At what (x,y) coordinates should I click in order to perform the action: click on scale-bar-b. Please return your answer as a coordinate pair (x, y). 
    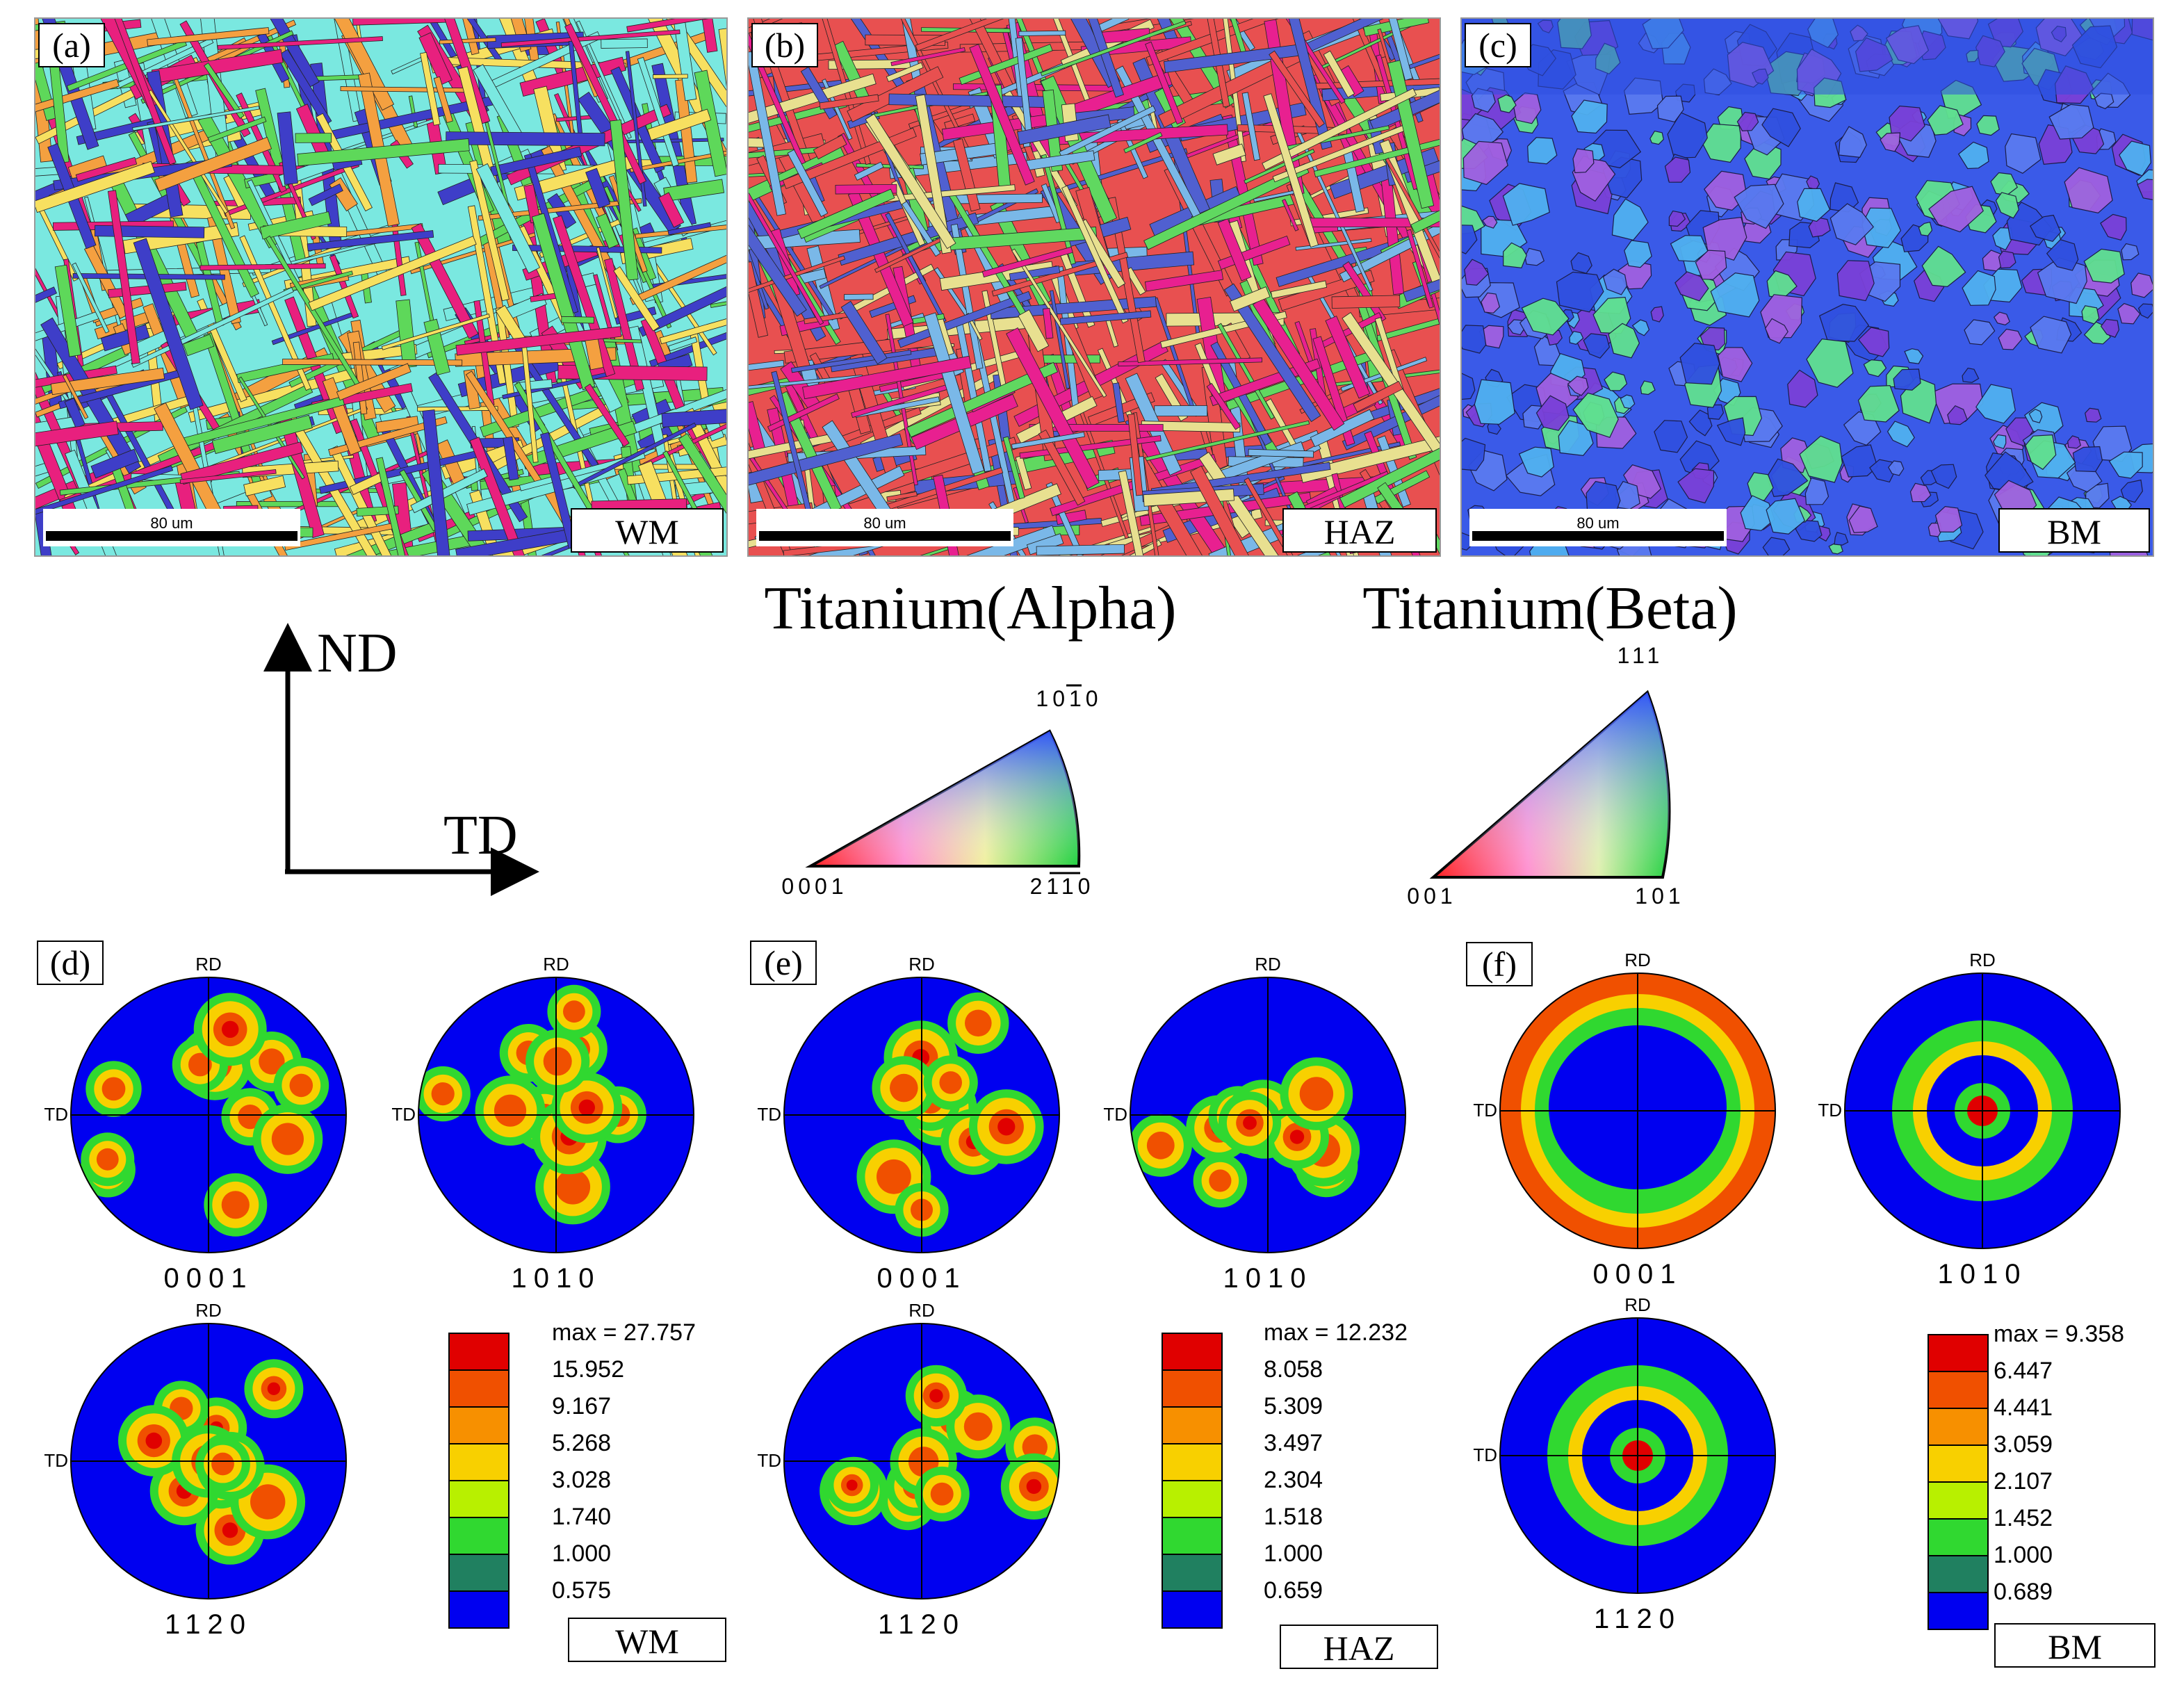
    Looking at the image, I should click on (885, 536).